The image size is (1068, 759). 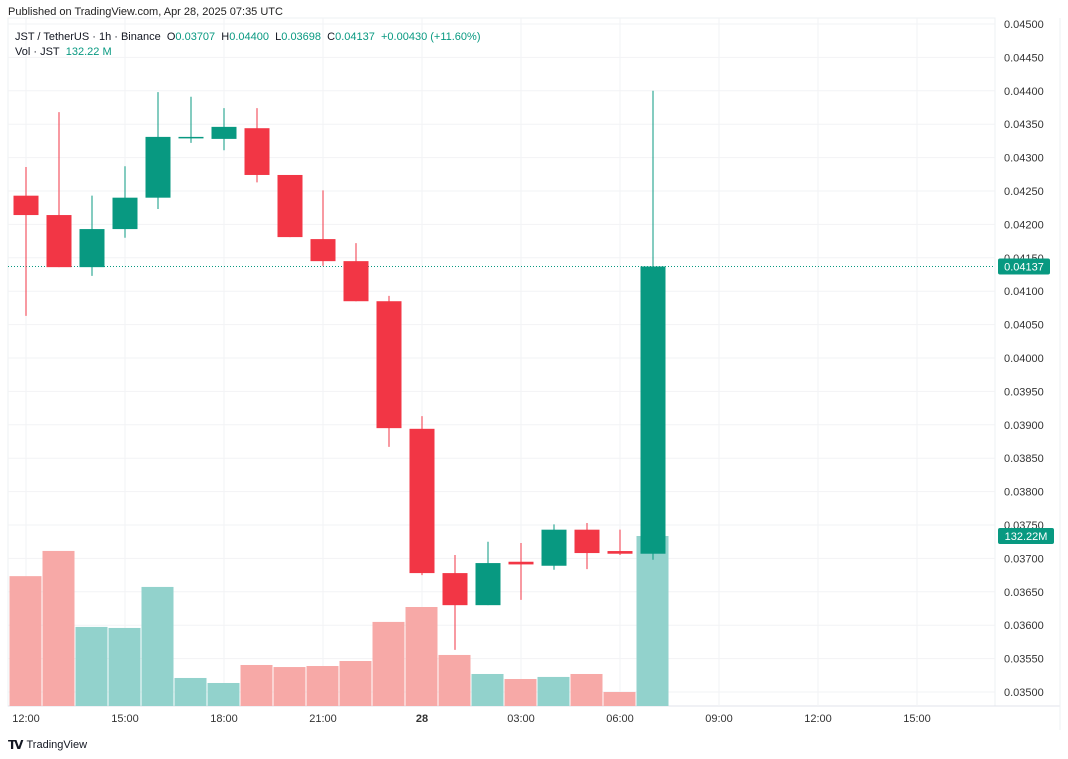 I want to click on open-label: O, so click(x=171, y=37).